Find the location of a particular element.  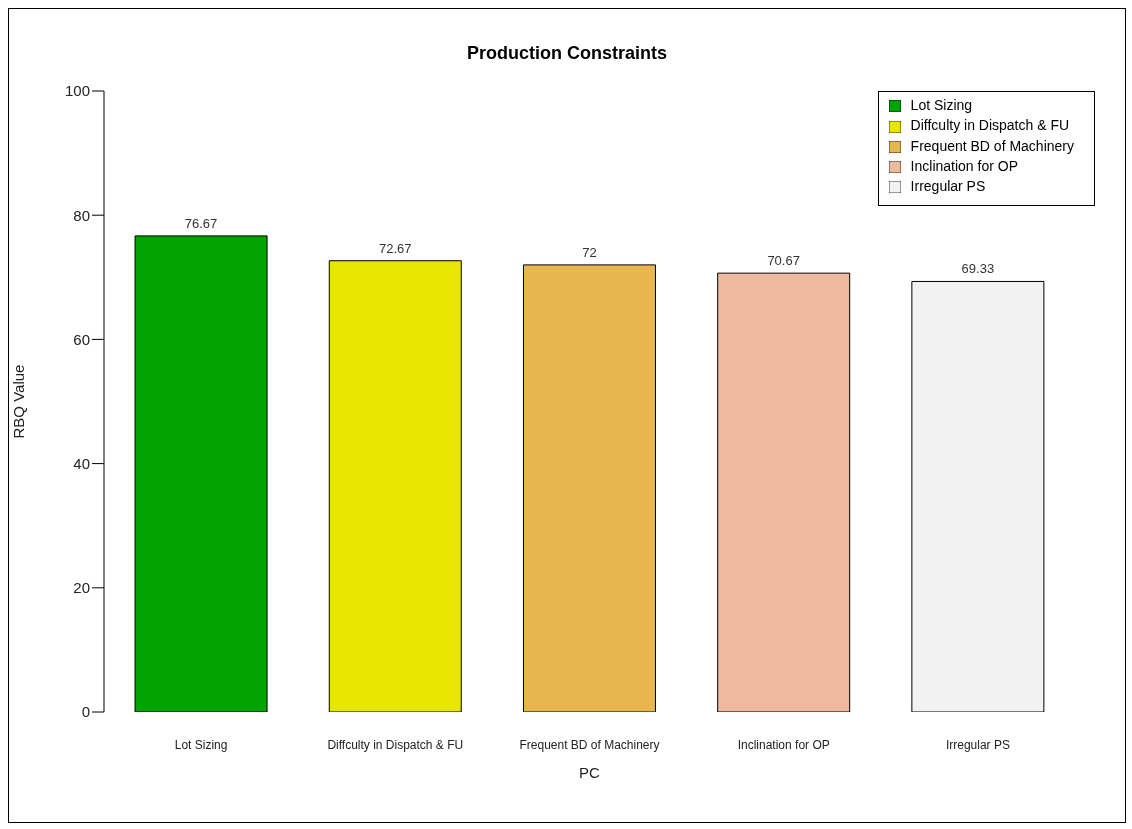

y-tick-label: 60 is located at coordinates (81, 339).